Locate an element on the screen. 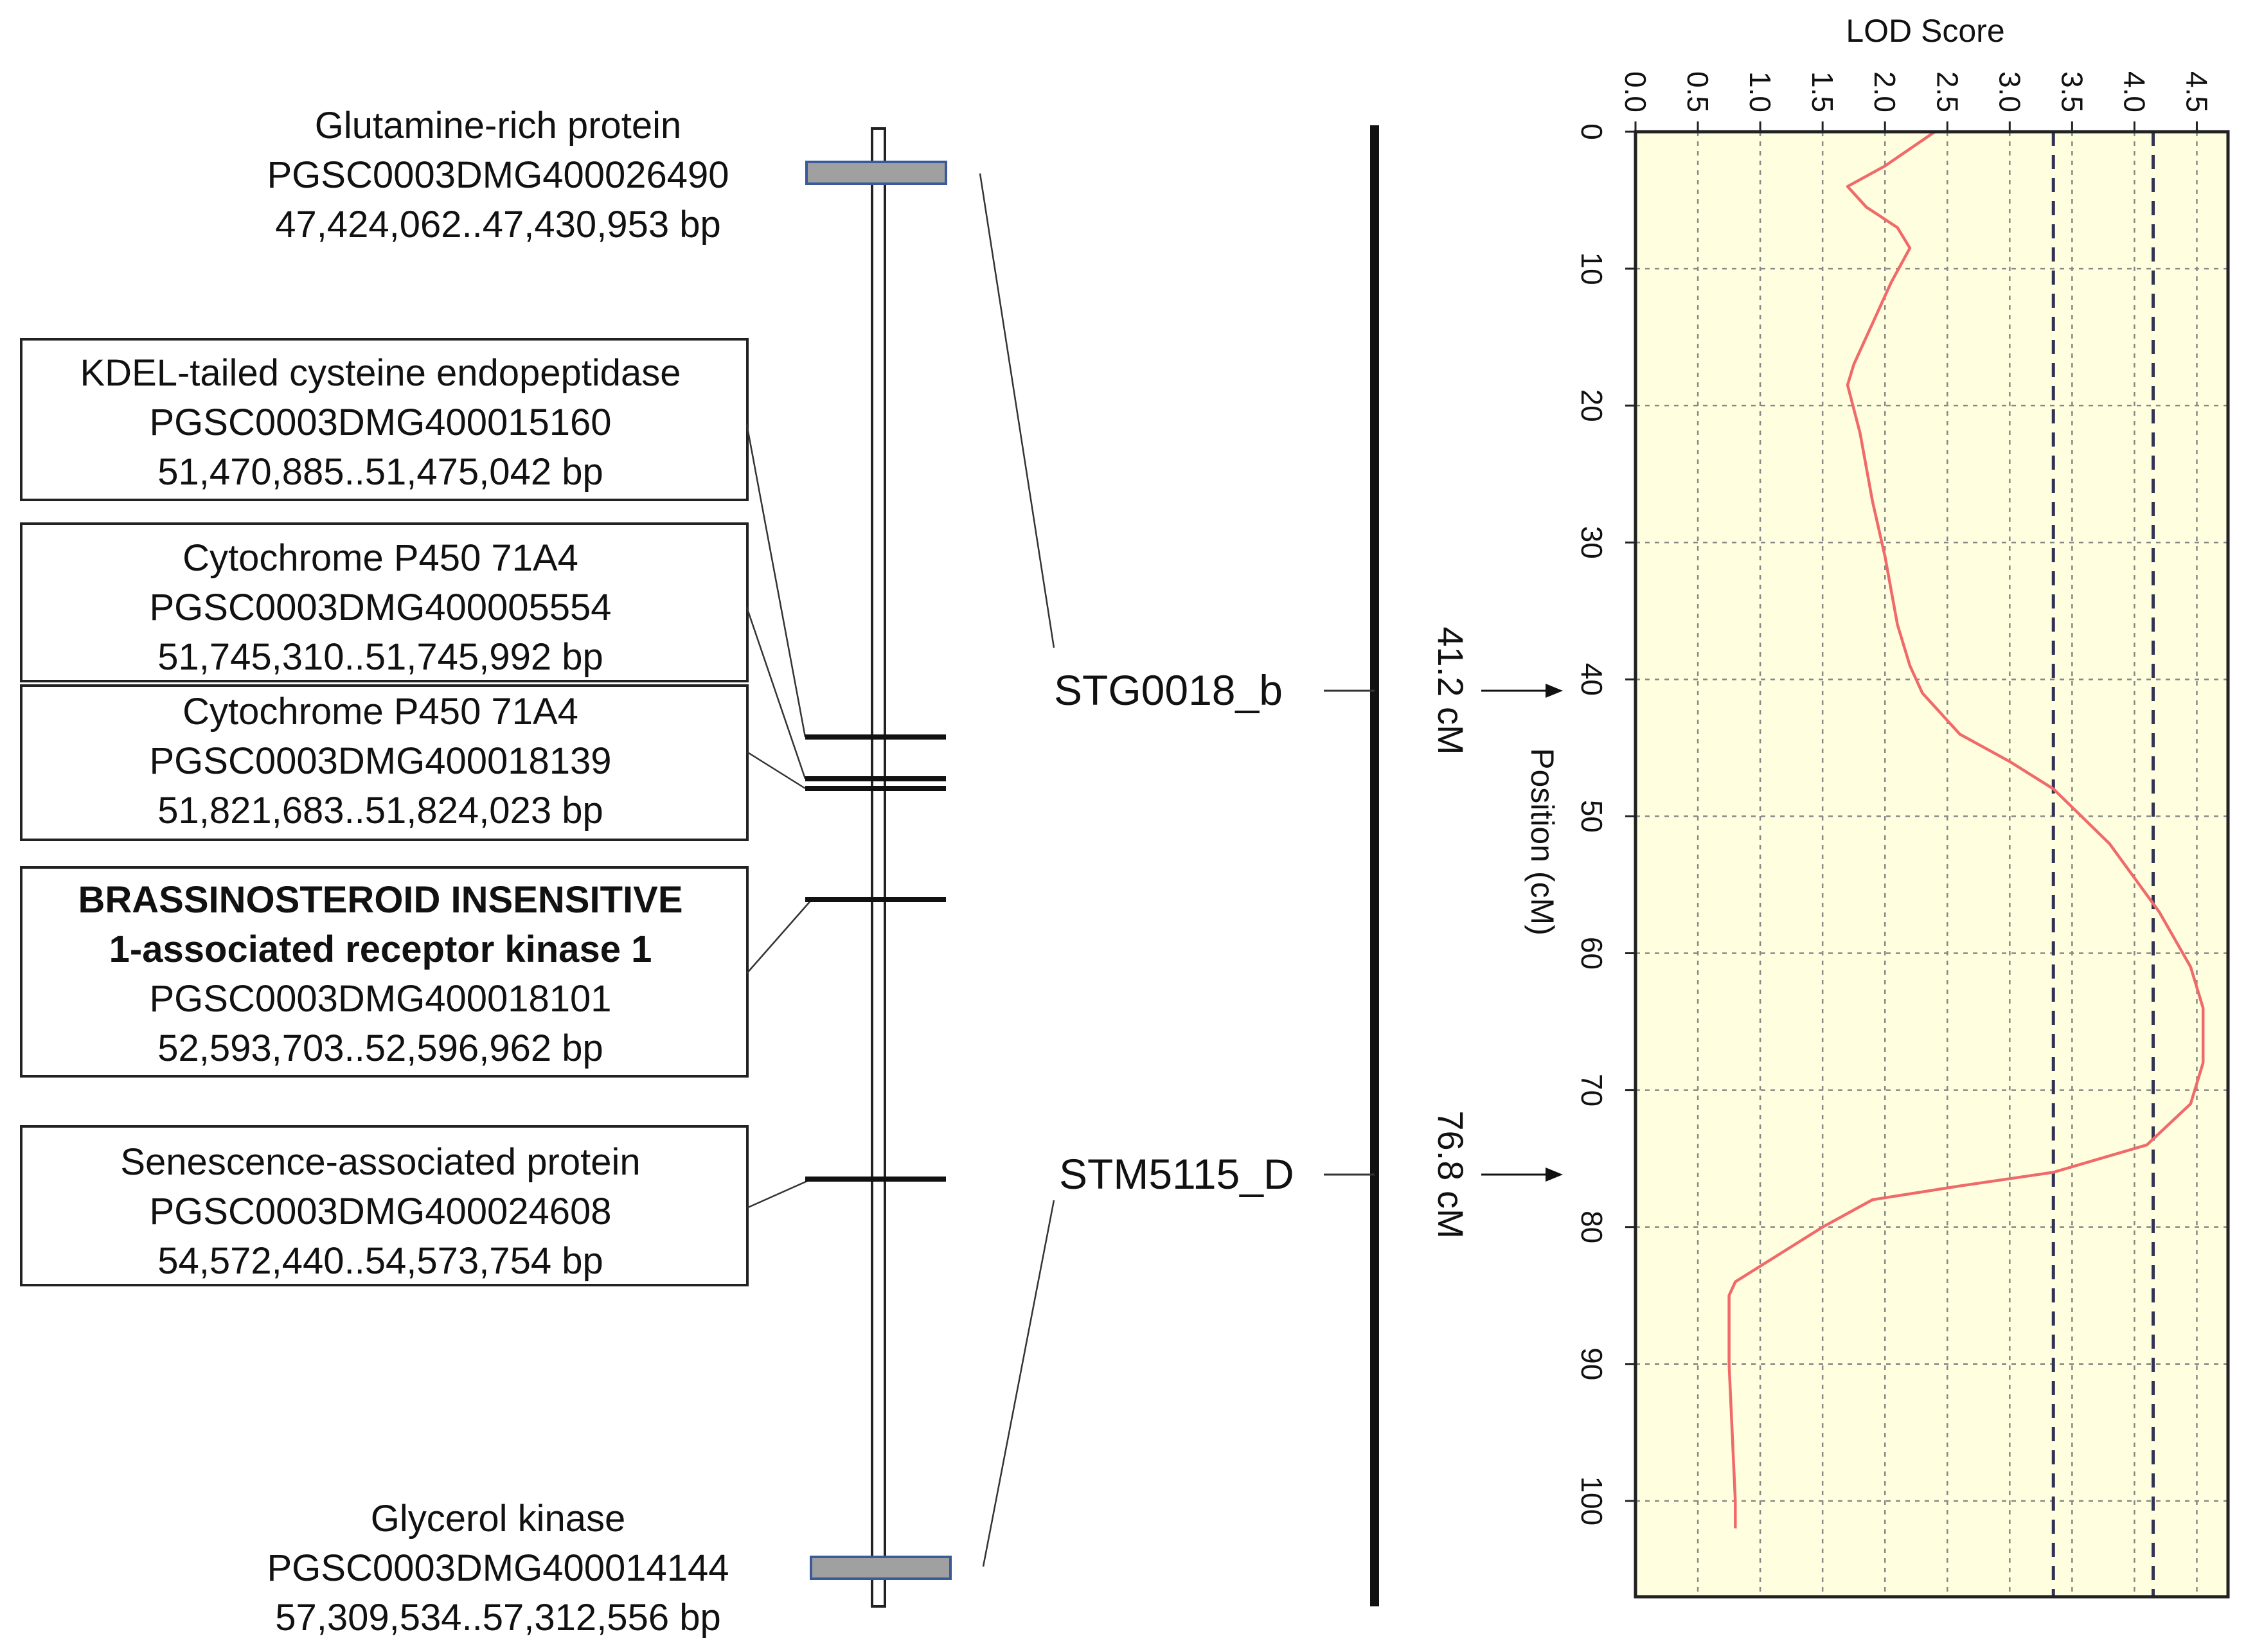  x-tick-label: 3.0 is located at coordinates (2009, 91).